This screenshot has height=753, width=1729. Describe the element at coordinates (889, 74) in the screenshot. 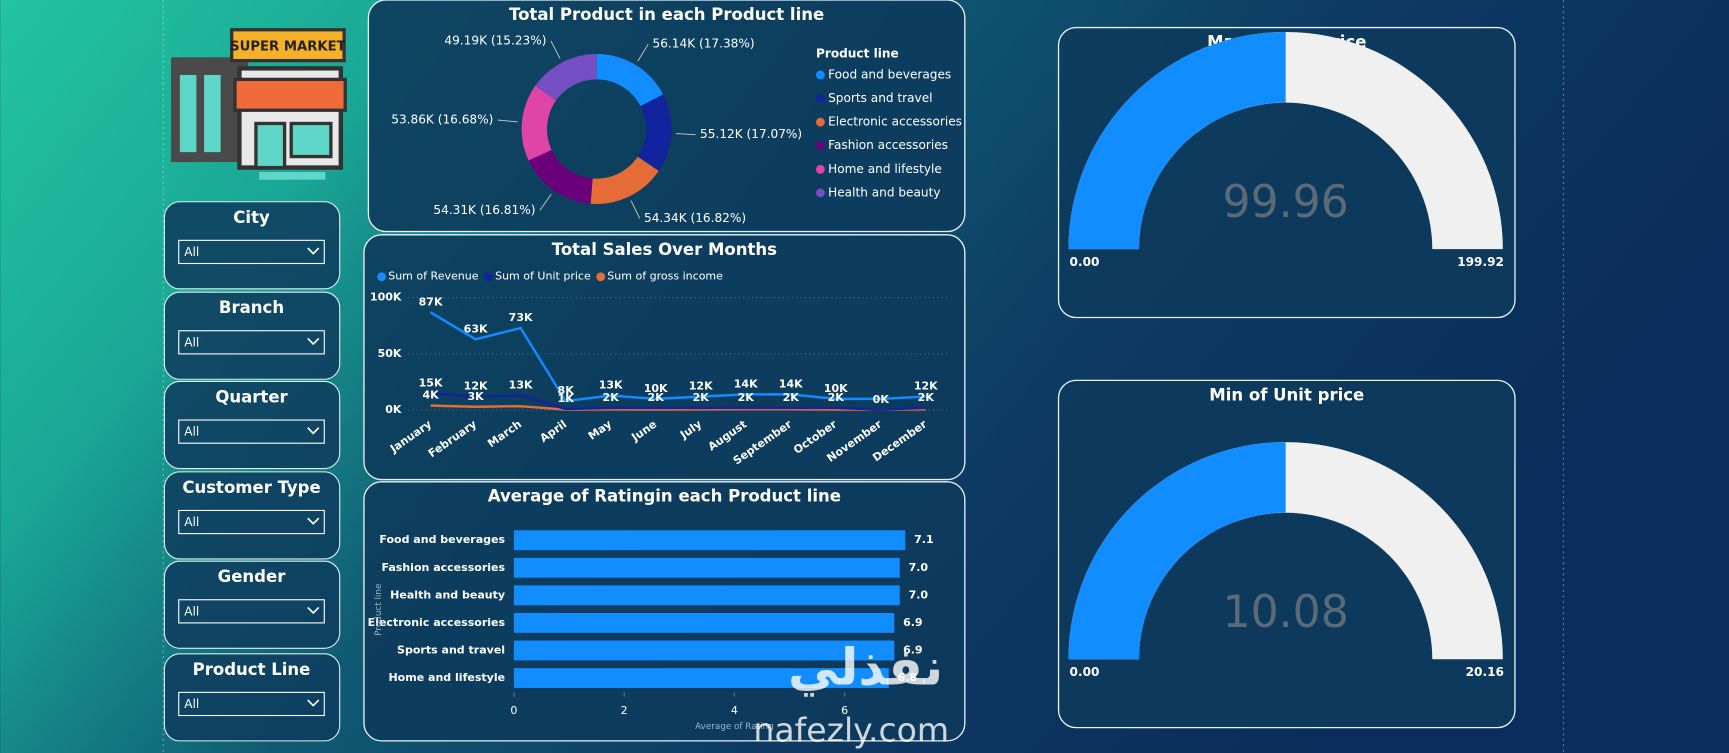

I see `legend-label: Food and beverages` at that location.